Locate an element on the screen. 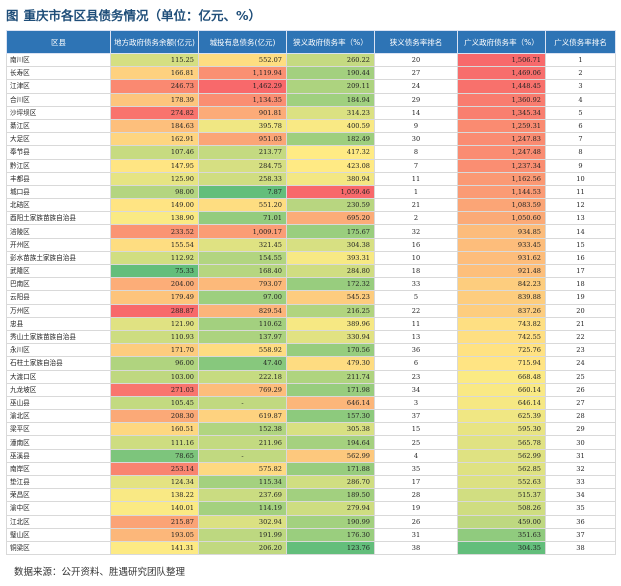  broad-rank-cell: 21 is located at coordinates (580, 323).